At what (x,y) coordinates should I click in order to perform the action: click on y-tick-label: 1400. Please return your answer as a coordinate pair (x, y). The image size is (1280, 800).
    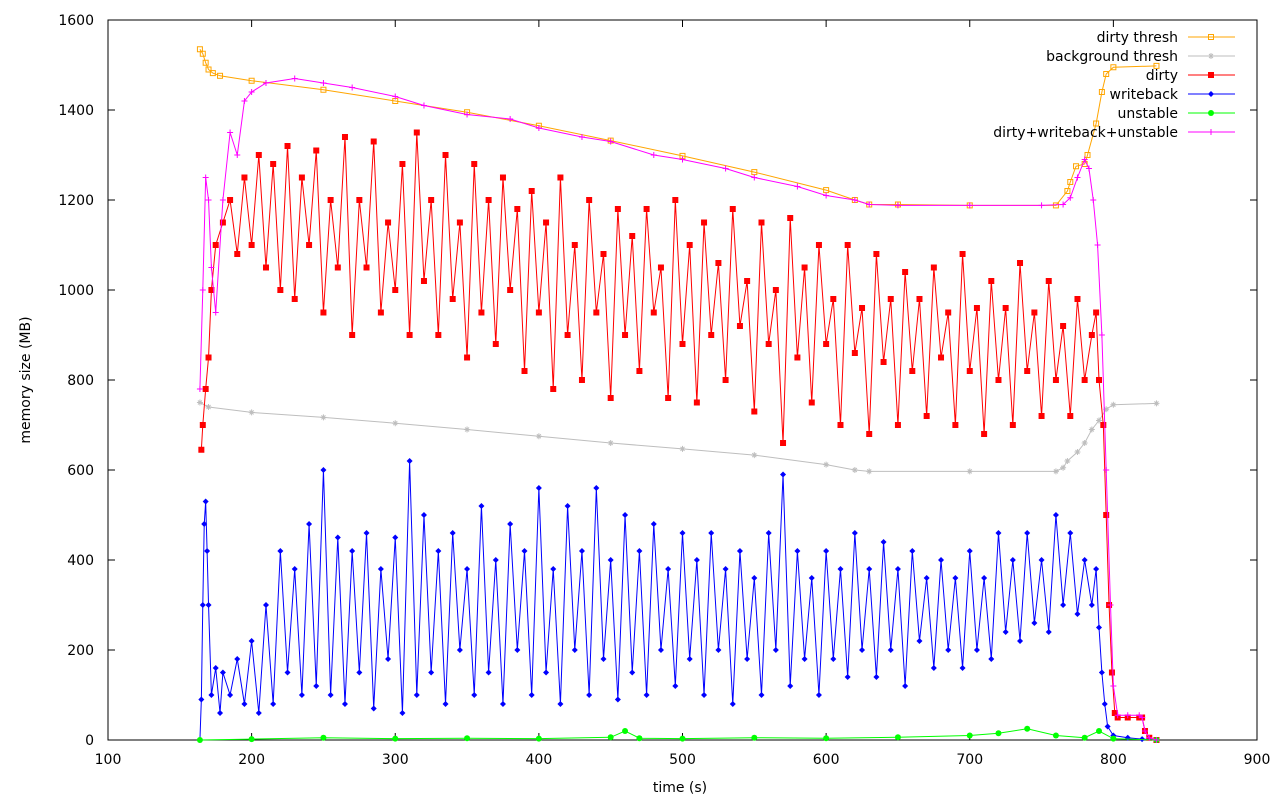
    Looking at the image, I should click on (76, 111).